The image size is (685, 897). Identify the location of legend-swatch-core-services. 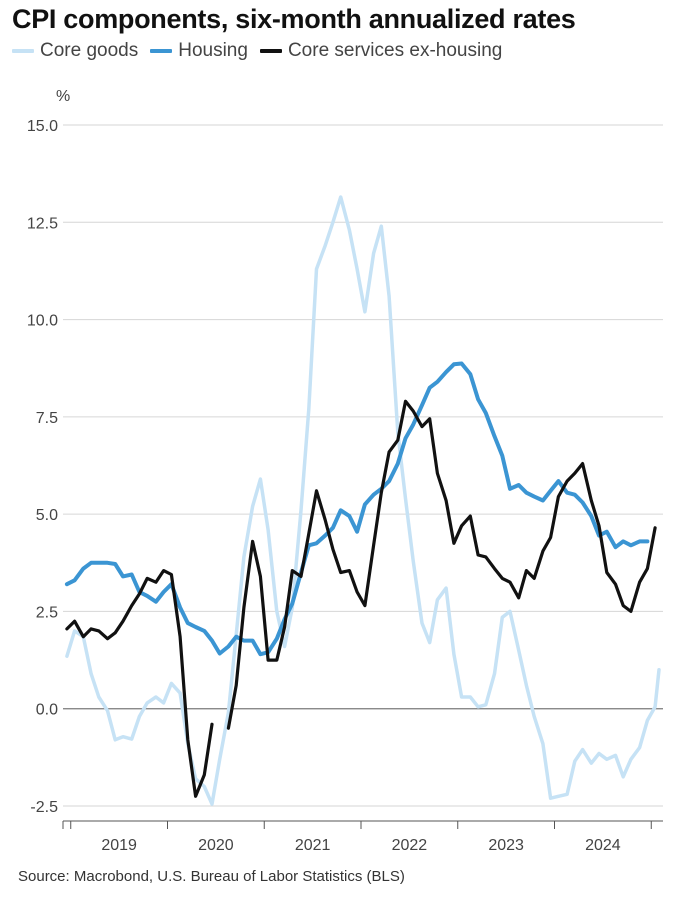
(270, 51).